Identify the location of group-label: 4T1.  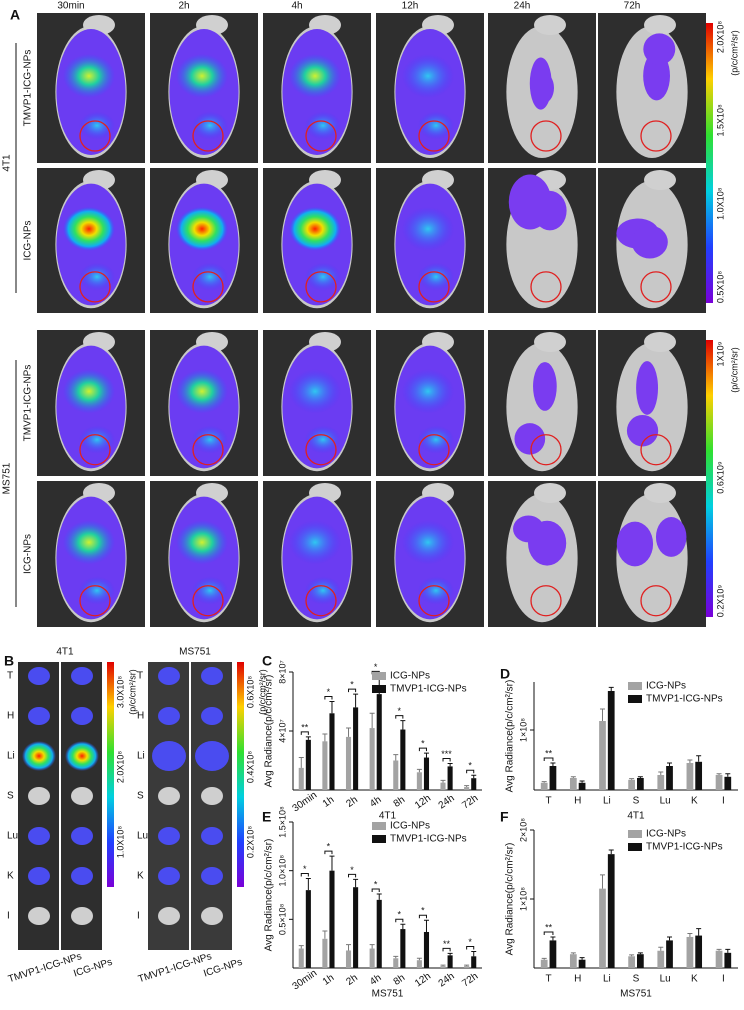
(65, 652).